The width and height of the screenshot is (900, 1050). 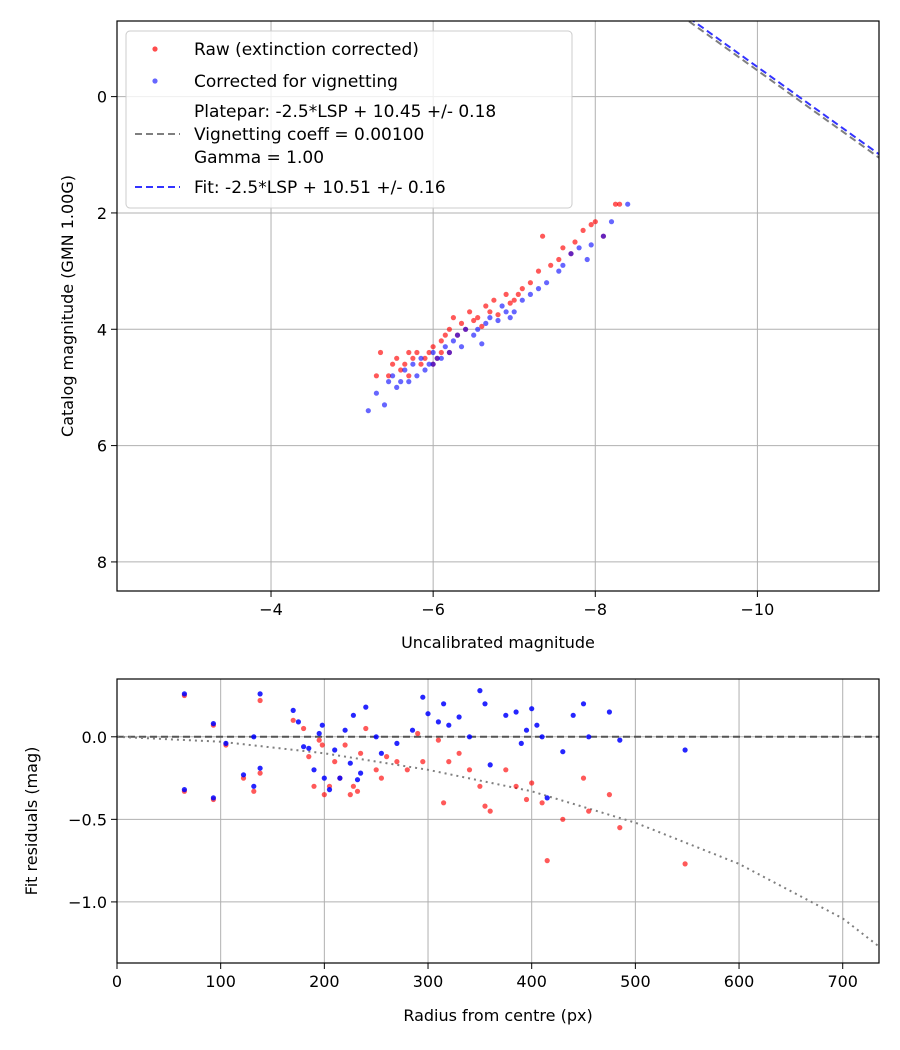 I want to click on legend-platepar-label: Platepar: -2.5*LSP + 10.45 +/- 0.18, so click(x=345, y=112).